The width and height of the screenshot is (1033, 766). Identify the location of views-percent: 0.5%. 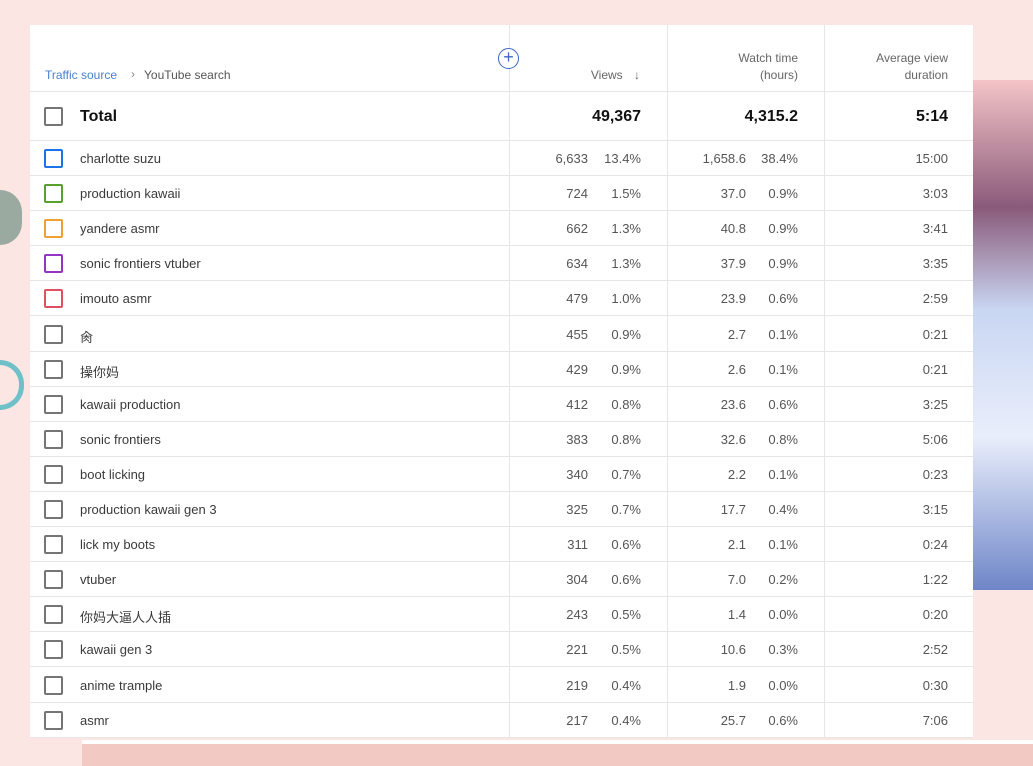
(626, 650).